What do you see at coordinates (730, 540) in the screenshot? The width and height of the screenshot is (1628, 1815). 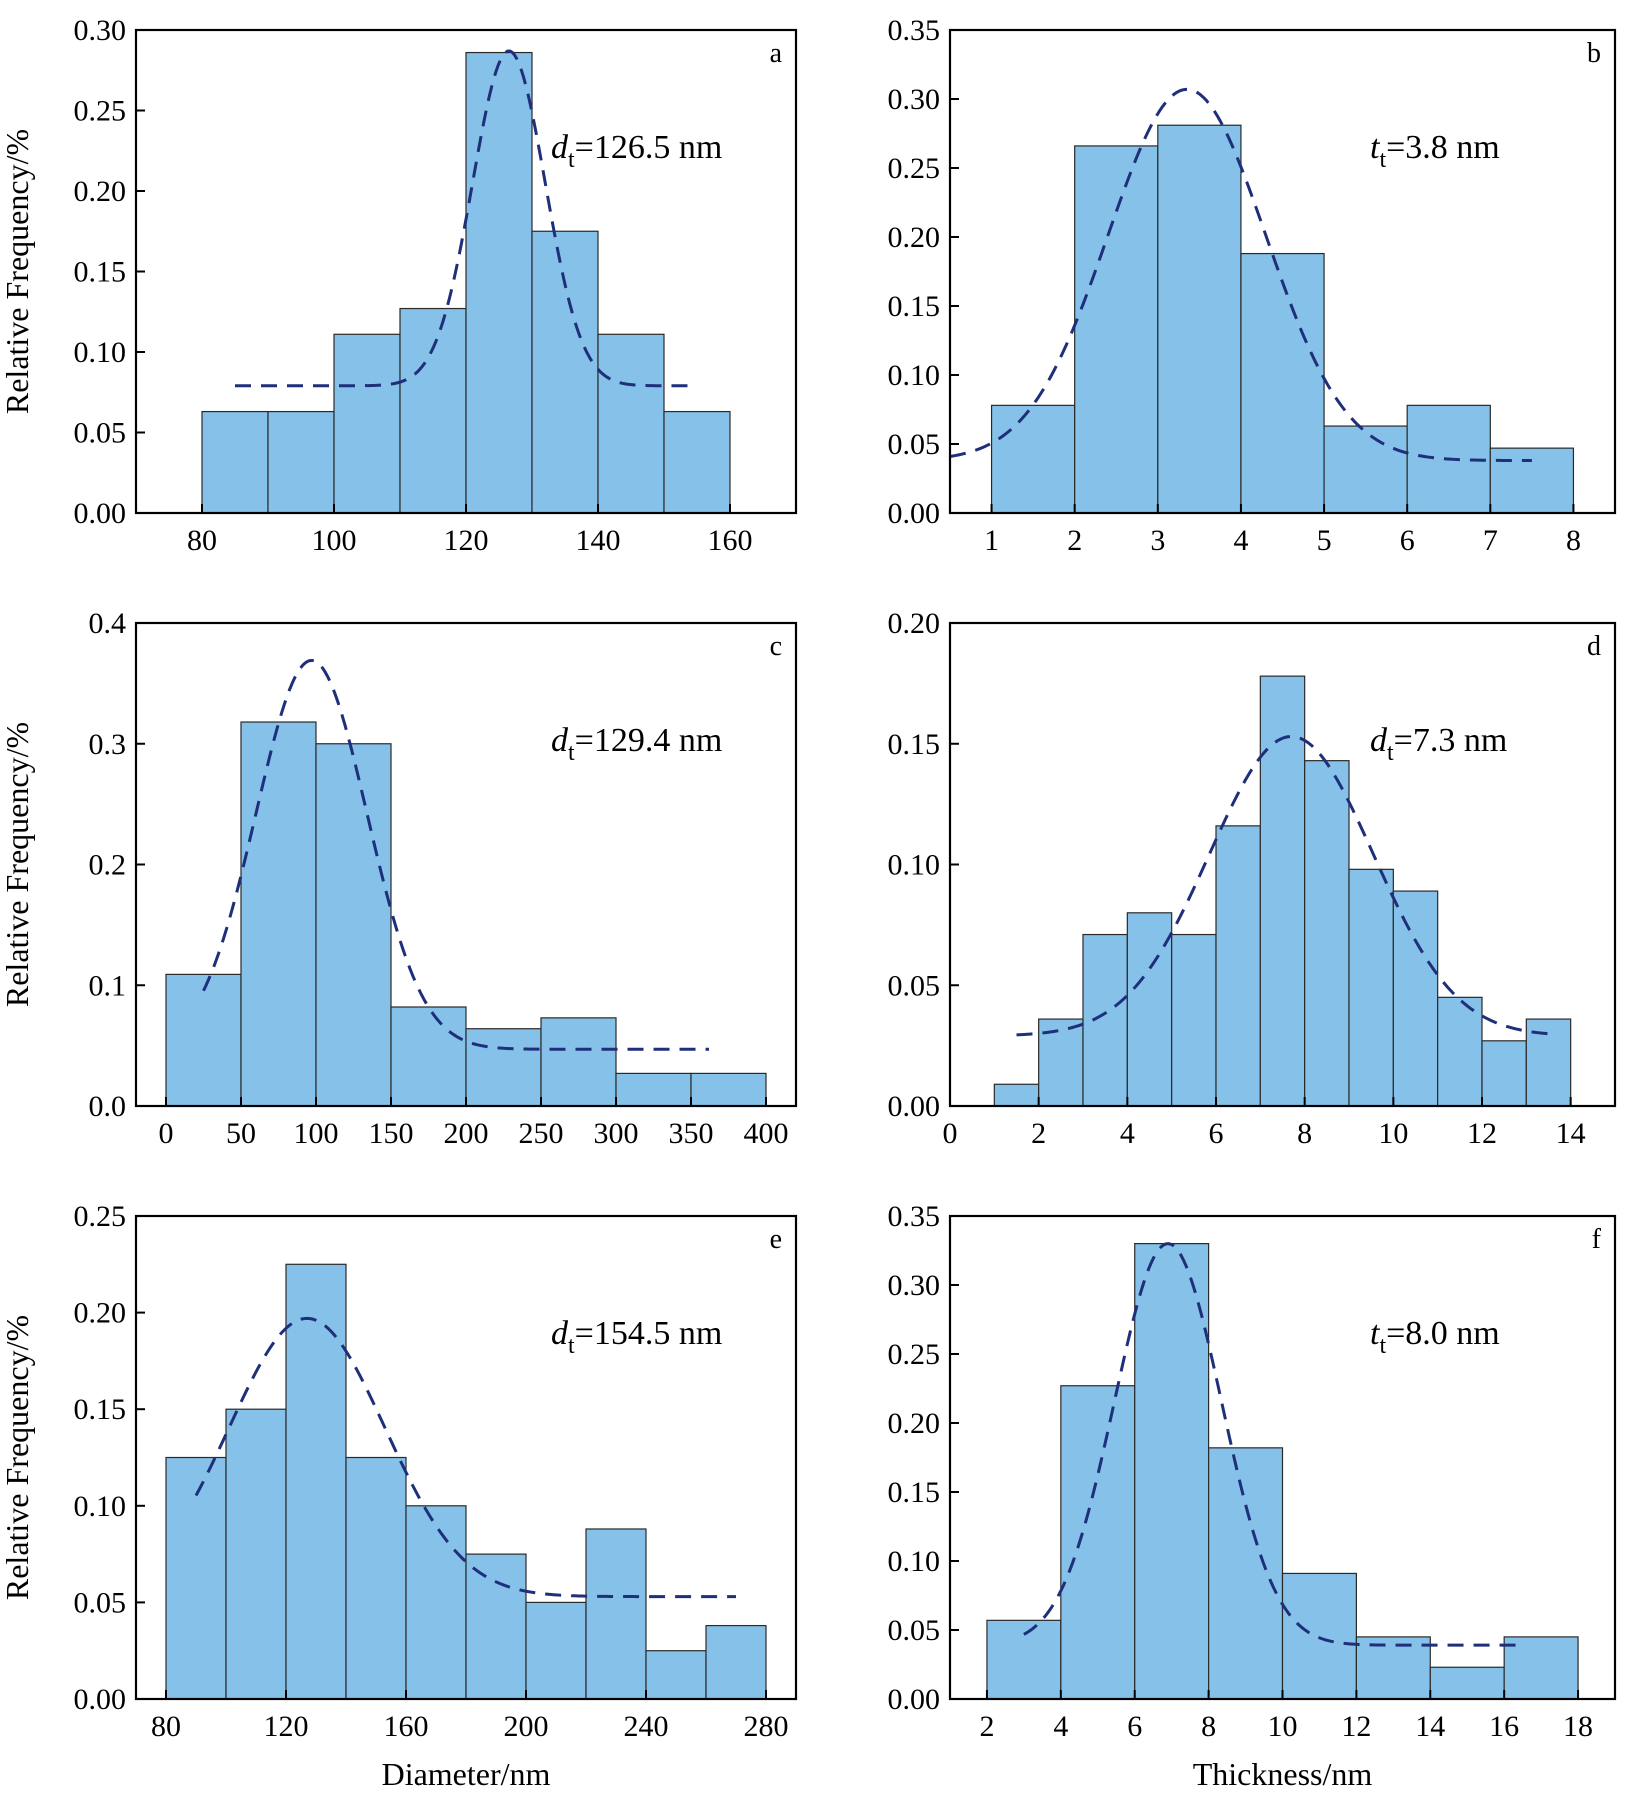 I see `x-tick-label: 160` at bounding box center [730, 540].